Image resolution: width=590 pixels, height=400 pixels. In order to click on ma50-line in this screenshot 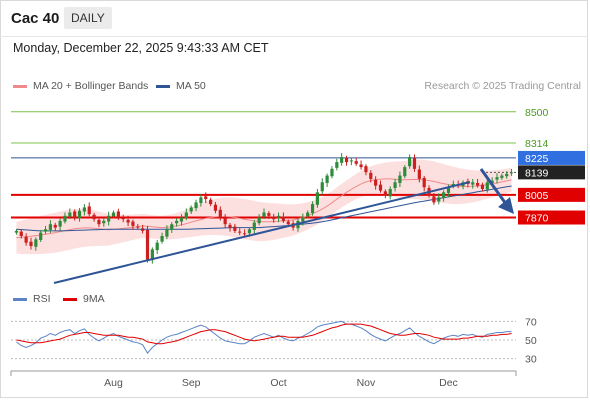, I will do `click(264, 208)`.